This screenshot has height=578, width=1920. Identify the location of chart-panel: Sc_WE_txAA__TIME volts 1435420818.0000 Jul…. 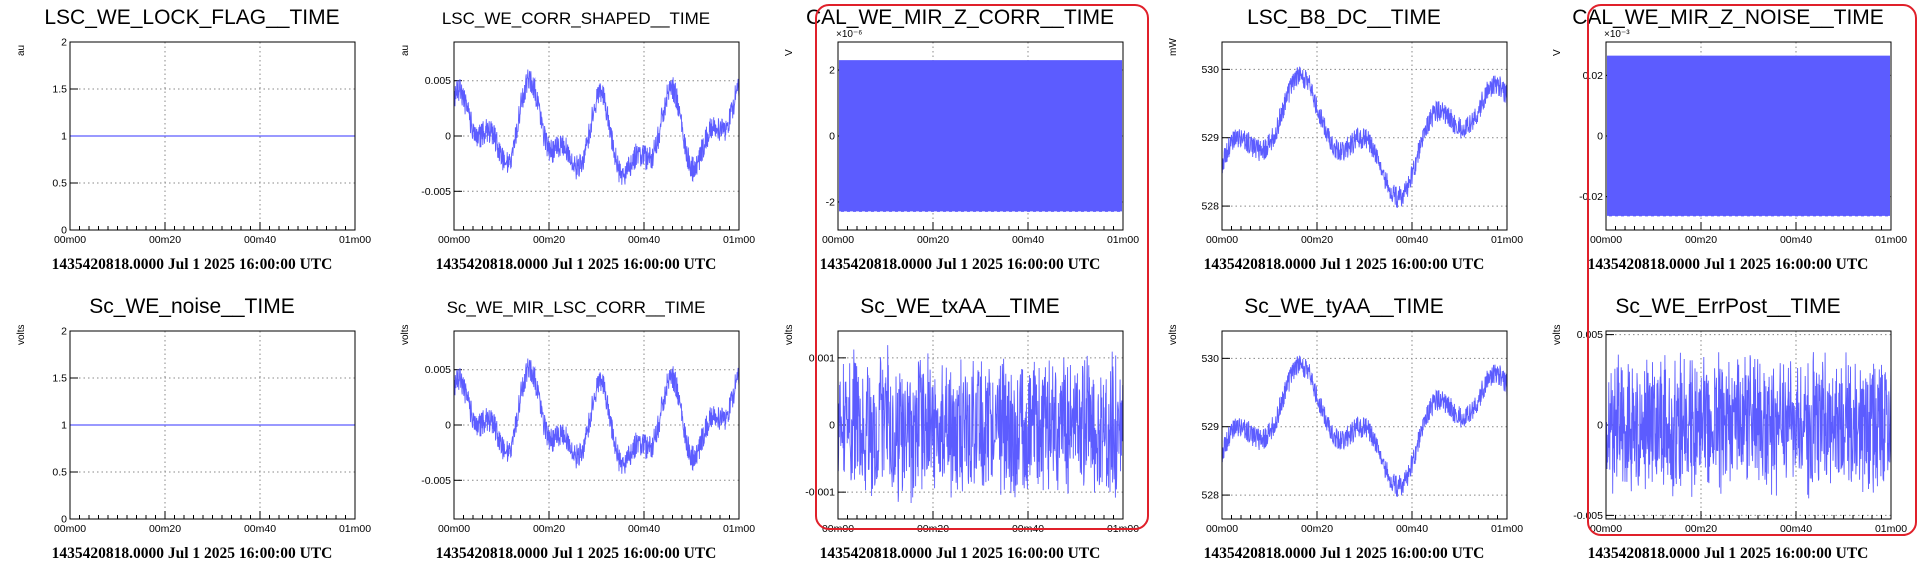
(960, 433).